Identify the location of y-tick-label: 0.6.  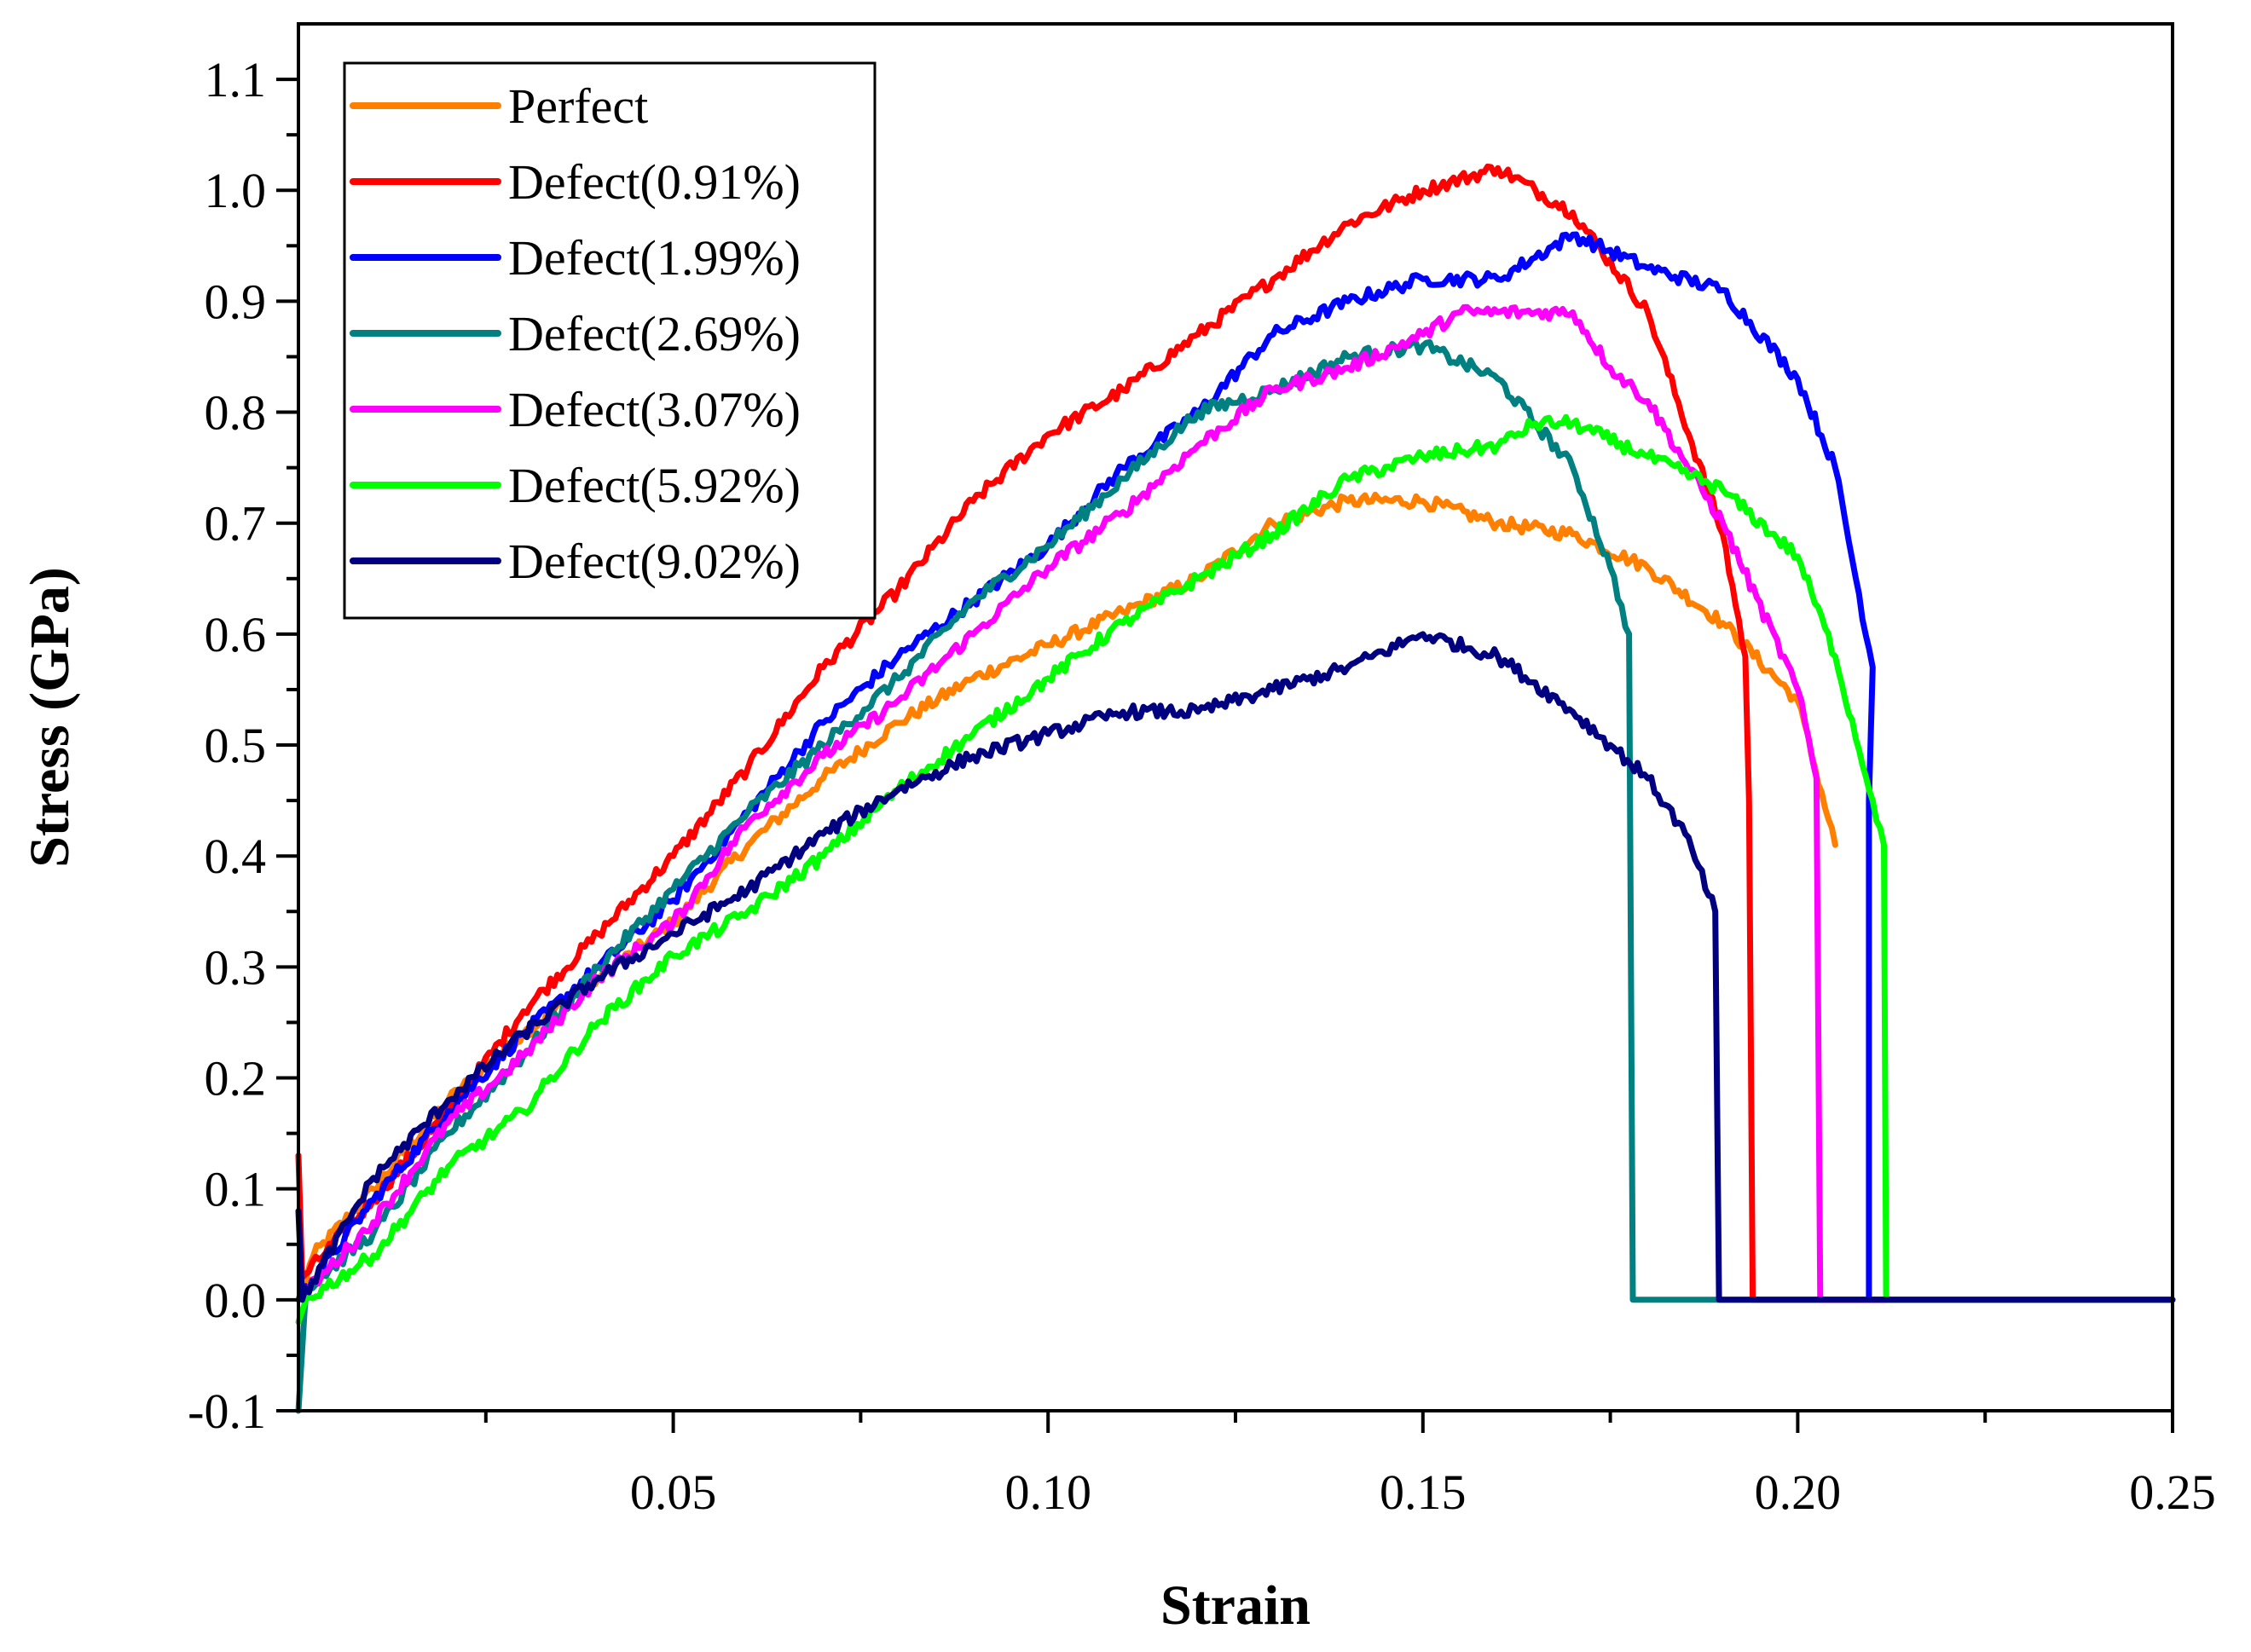
(236, 634).